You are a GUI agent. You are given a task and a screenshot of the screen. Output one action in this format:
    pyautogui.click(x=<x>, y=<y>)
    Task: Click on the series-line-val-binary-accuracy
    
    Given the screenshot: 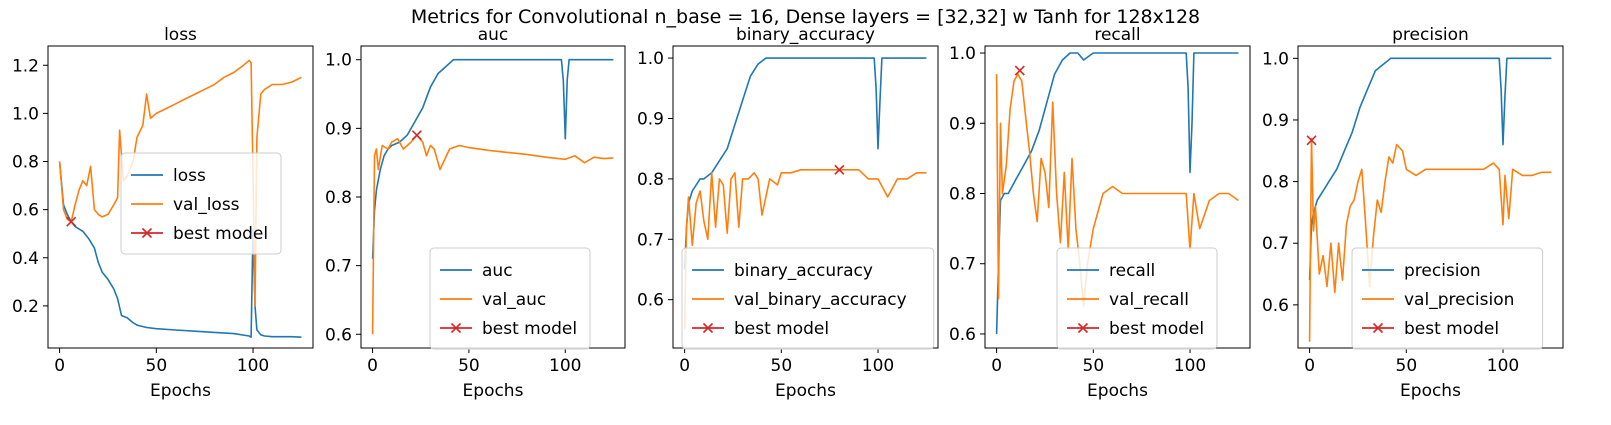 What is the action you would take?
    pyautogui.click(x=805, y=249)
    